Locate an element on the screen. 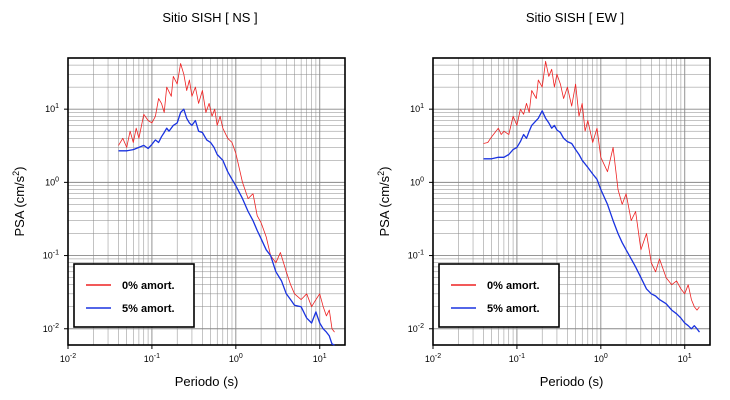  chart-title: Sitio SISH [ EW ] is located at coordinates (575, 17).